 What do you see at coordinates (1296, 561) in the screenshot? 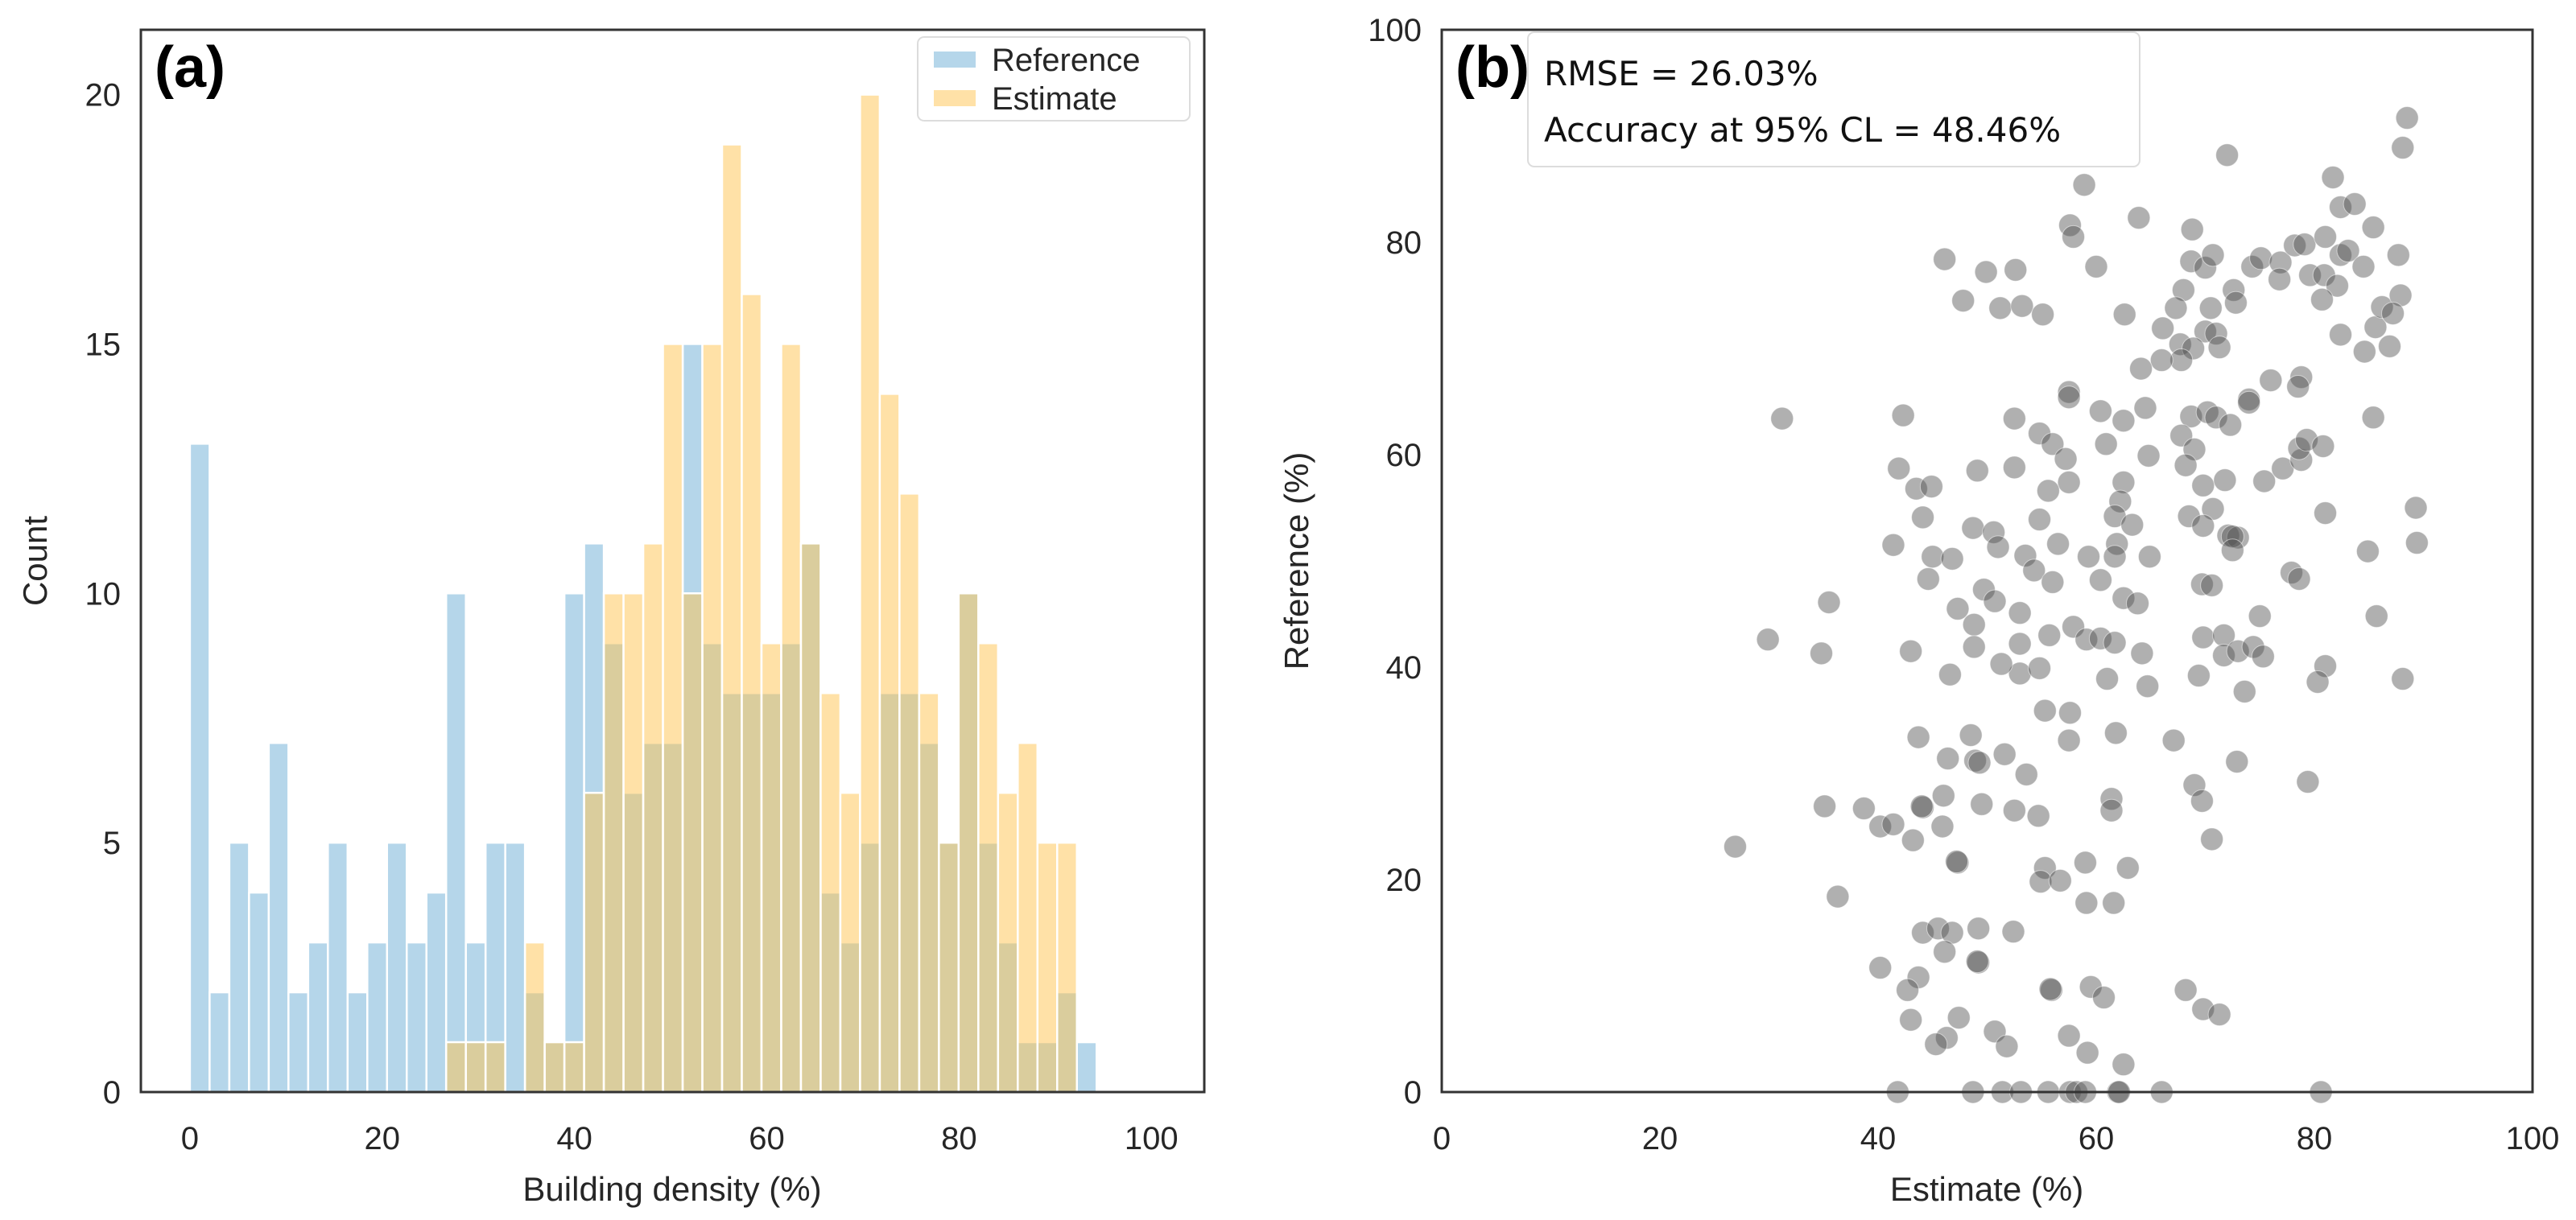
I see `scatter-y-label: Reference (%)` at bounding box center [1296, 561].